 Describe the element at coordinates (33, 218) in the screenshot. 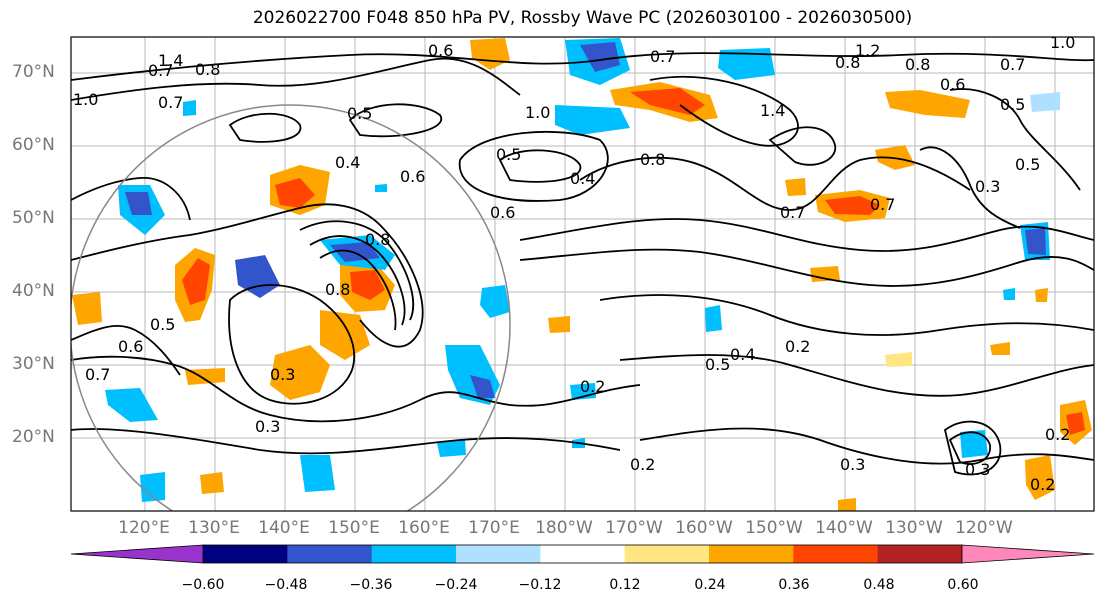

I see `lat-label-50n: 50°N` at that location.